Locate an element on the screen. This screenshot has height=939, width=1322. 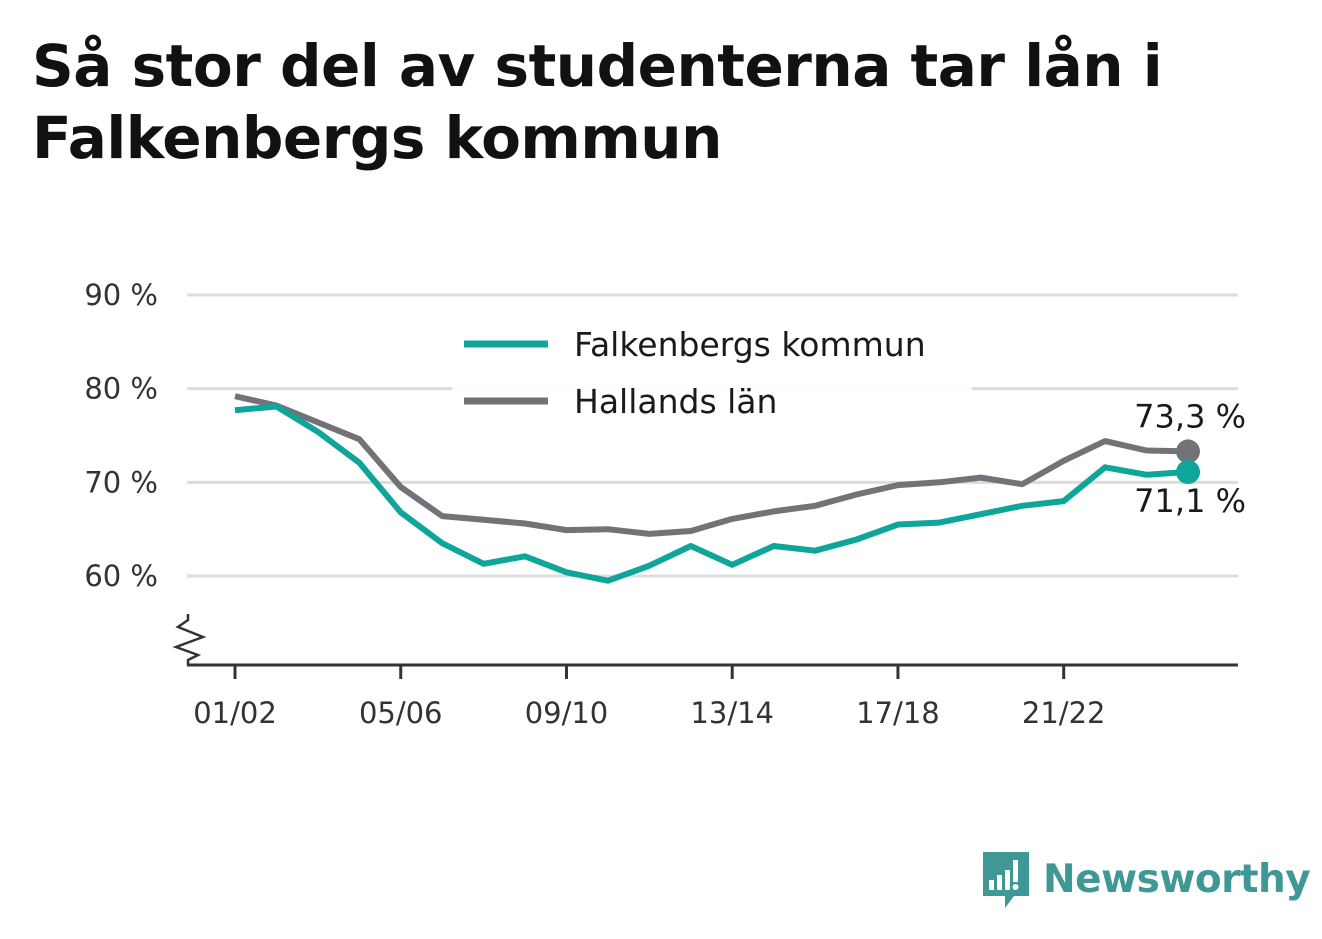
y-tick-label: 60 % is located at coordinates (121, 576).